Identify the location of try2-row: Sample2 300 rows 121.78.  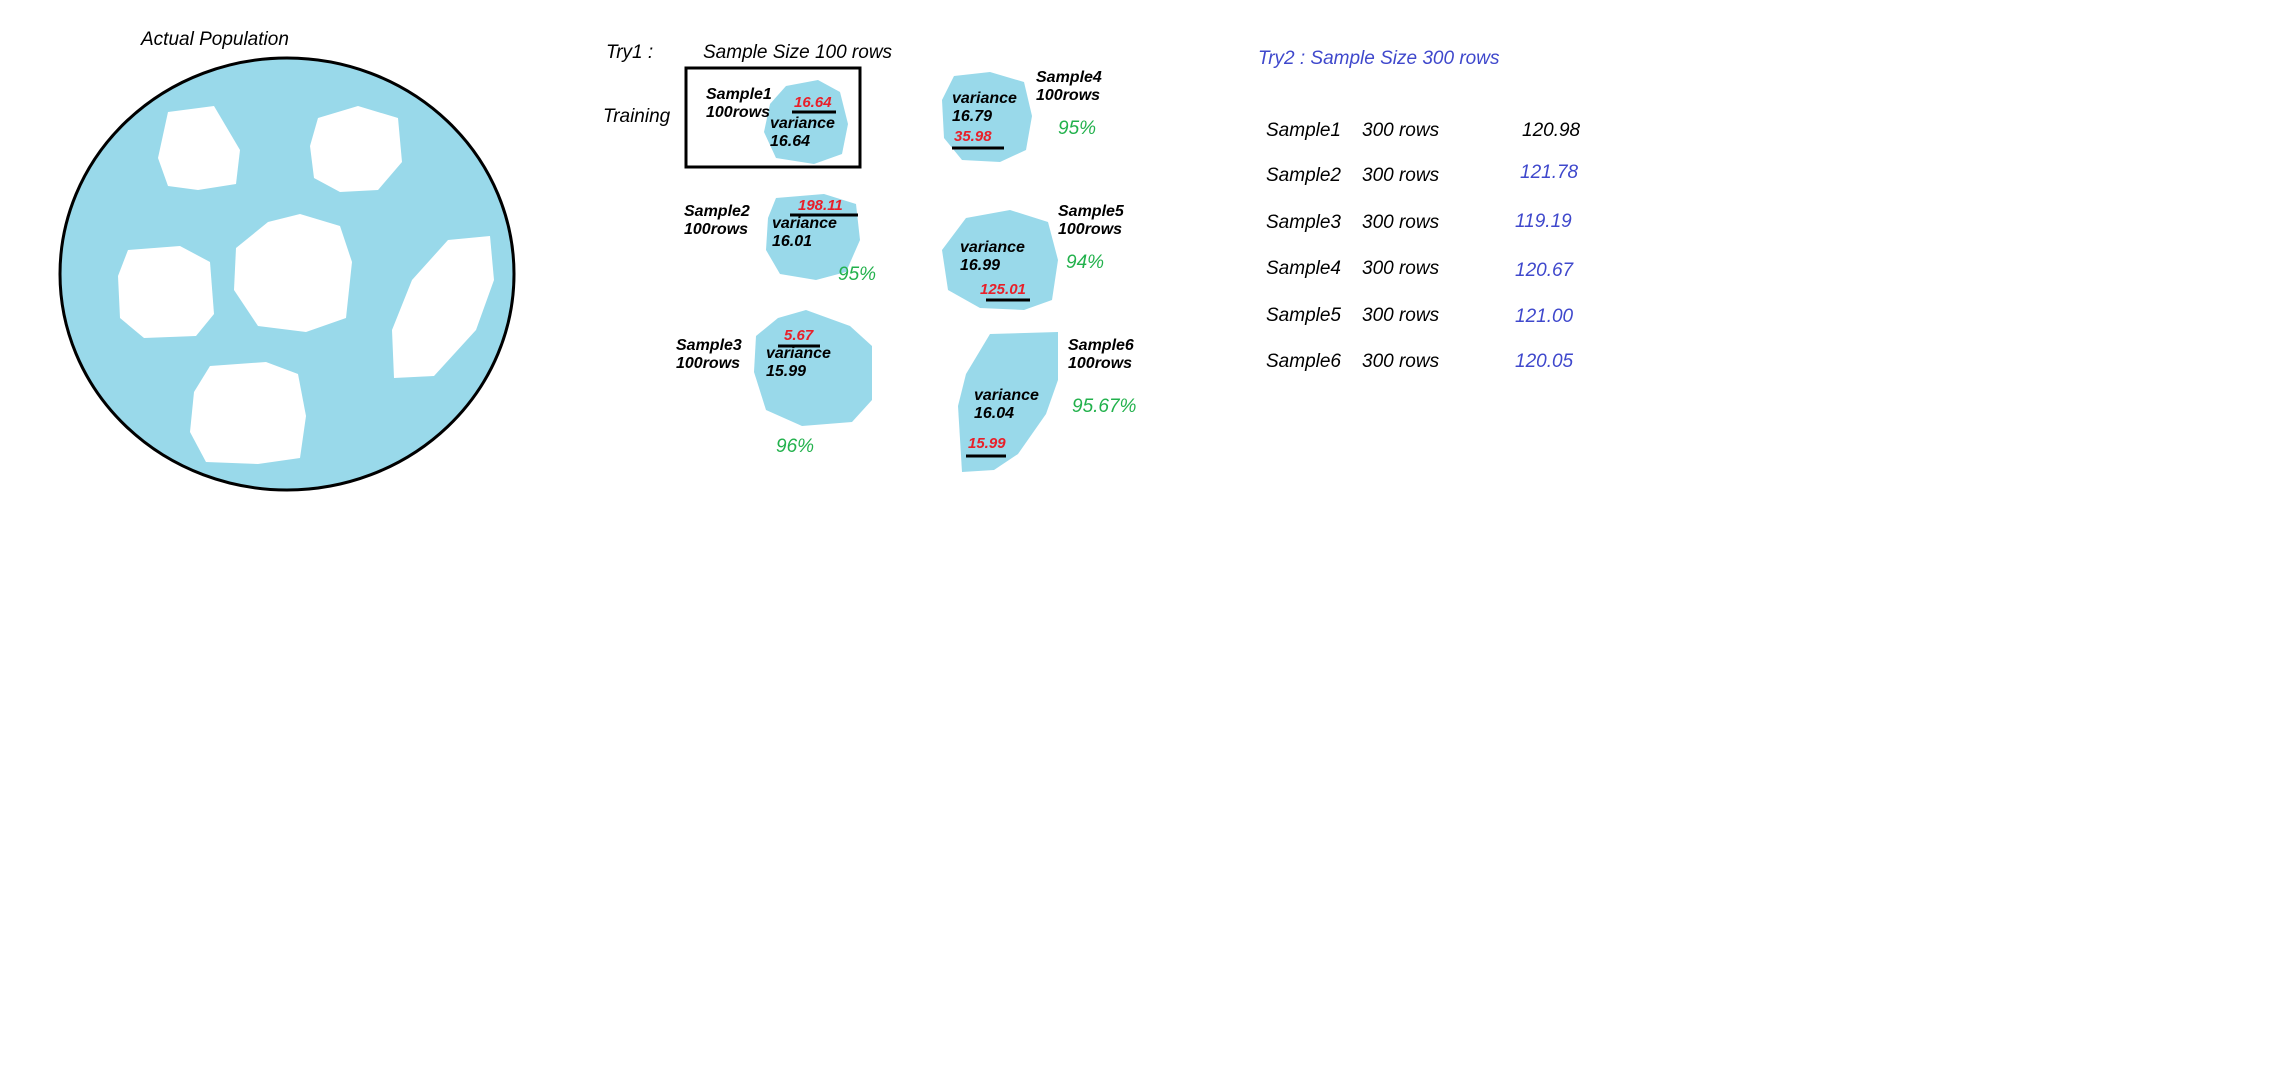
(1422, 174).